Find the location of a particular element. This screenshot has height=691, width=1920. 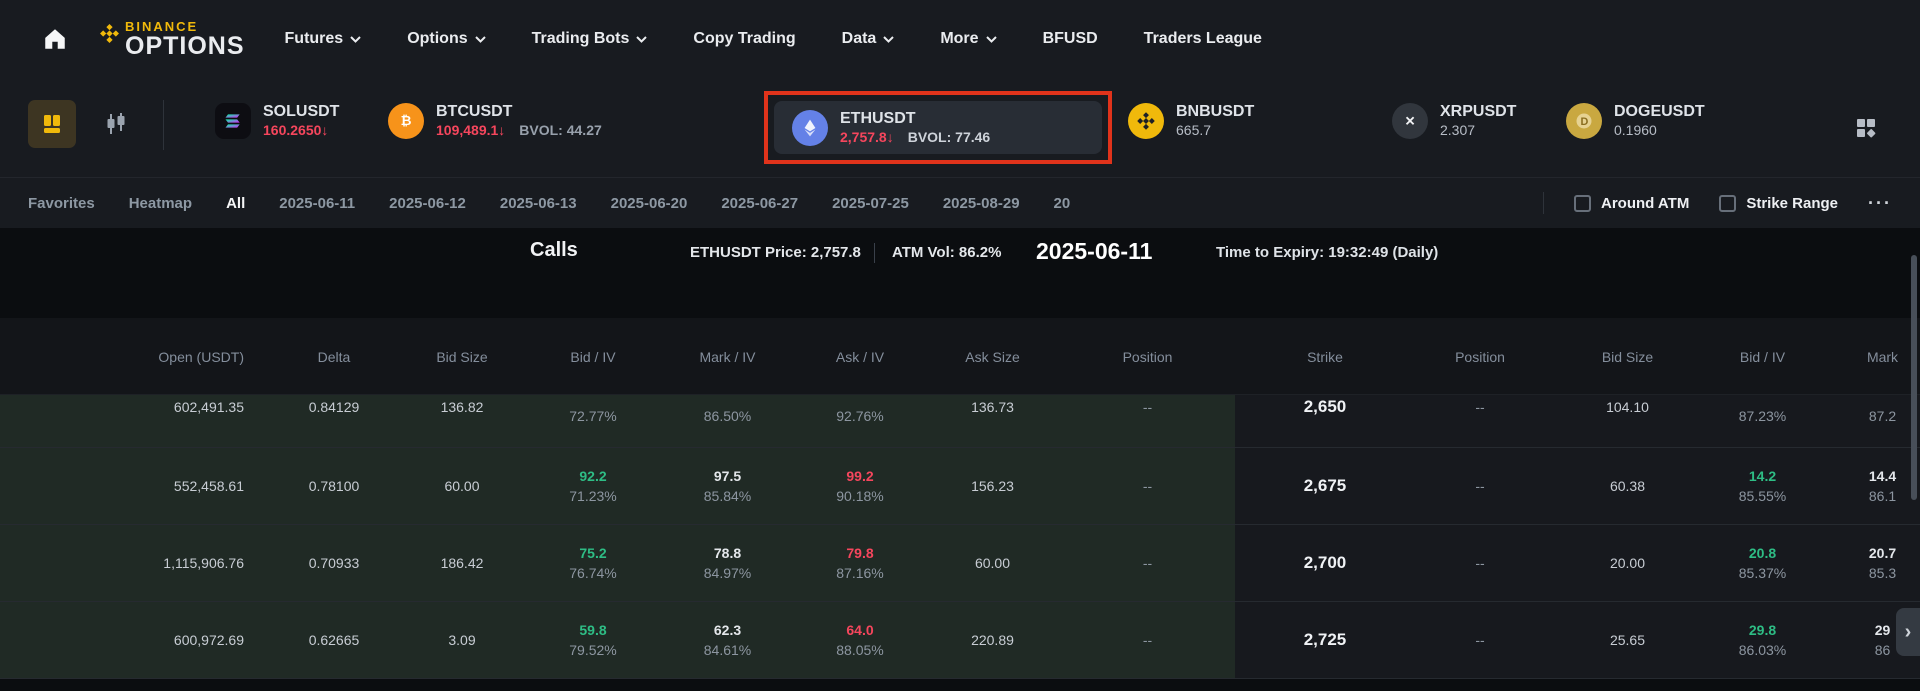

ticker-xrpusdt: ✕ XRPUSDT 2.307 is located at coordinates (1454, 121).